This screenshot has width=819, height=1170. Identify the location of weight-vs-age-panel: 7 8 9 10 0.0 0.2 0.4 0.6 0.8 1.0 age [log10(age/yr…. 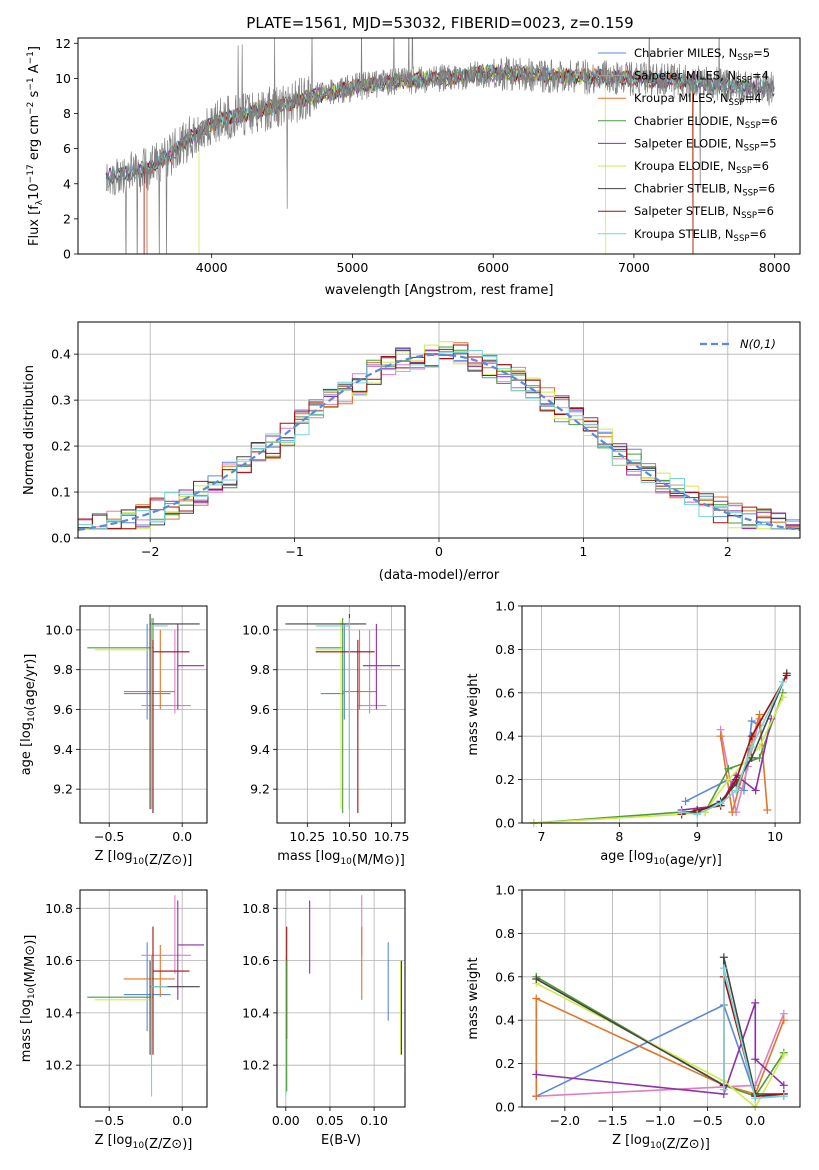
(633, 733).